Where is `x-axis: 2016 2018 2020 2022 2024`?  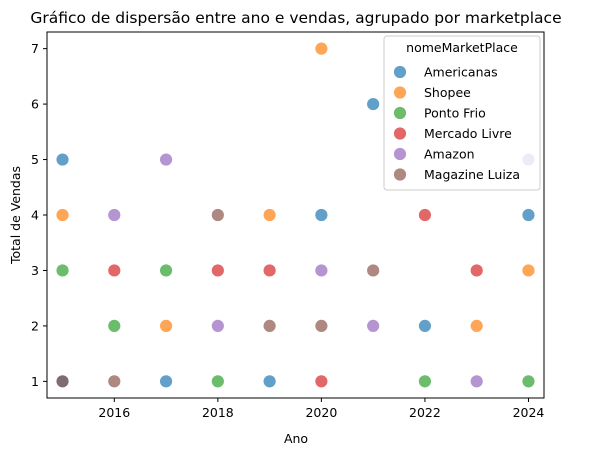 x-axis: 2016 2018 2020 2022 2024 is located at coordinates (321, 409).